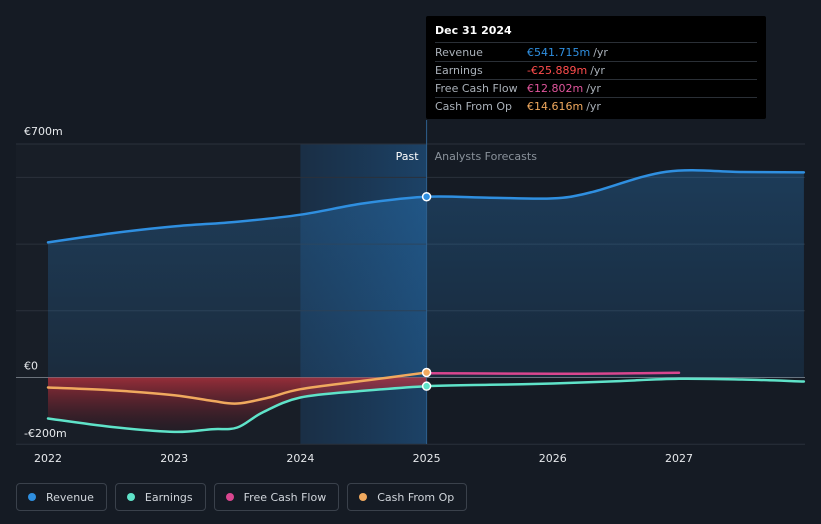 This screenshot has width=821, height=524. I want to click on x-axis-label: 2025, so click(427, 458).